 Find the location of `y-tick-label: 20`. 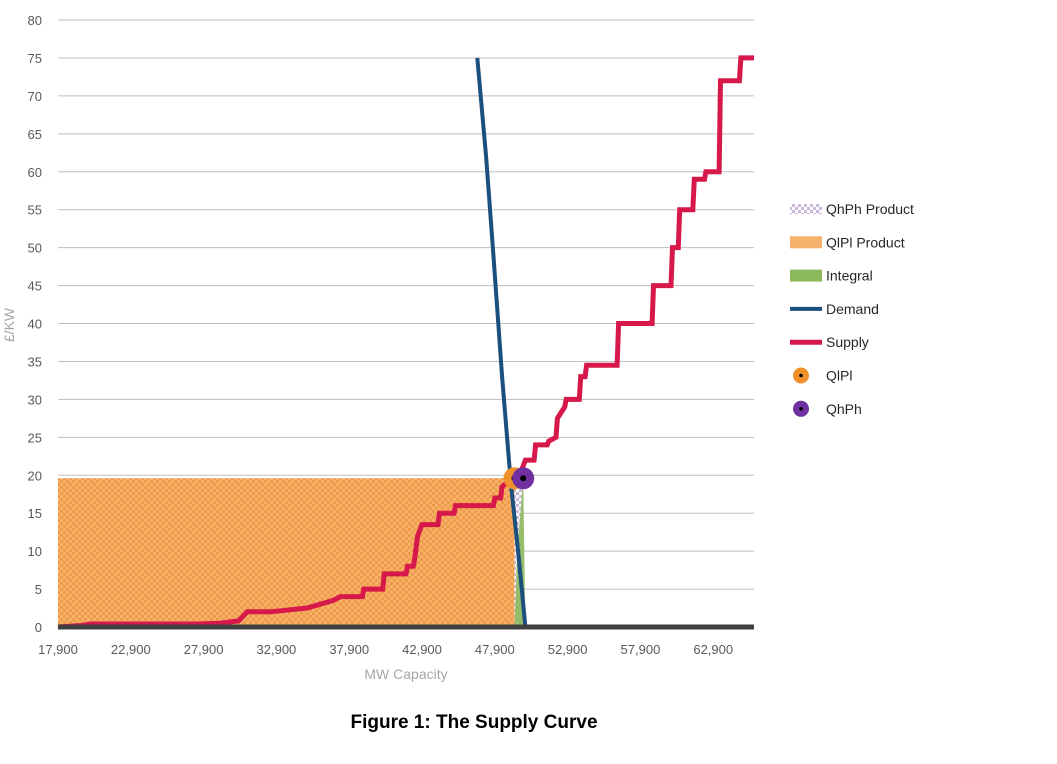

y-tick-label: 20 is located at coordinates (35, 475).